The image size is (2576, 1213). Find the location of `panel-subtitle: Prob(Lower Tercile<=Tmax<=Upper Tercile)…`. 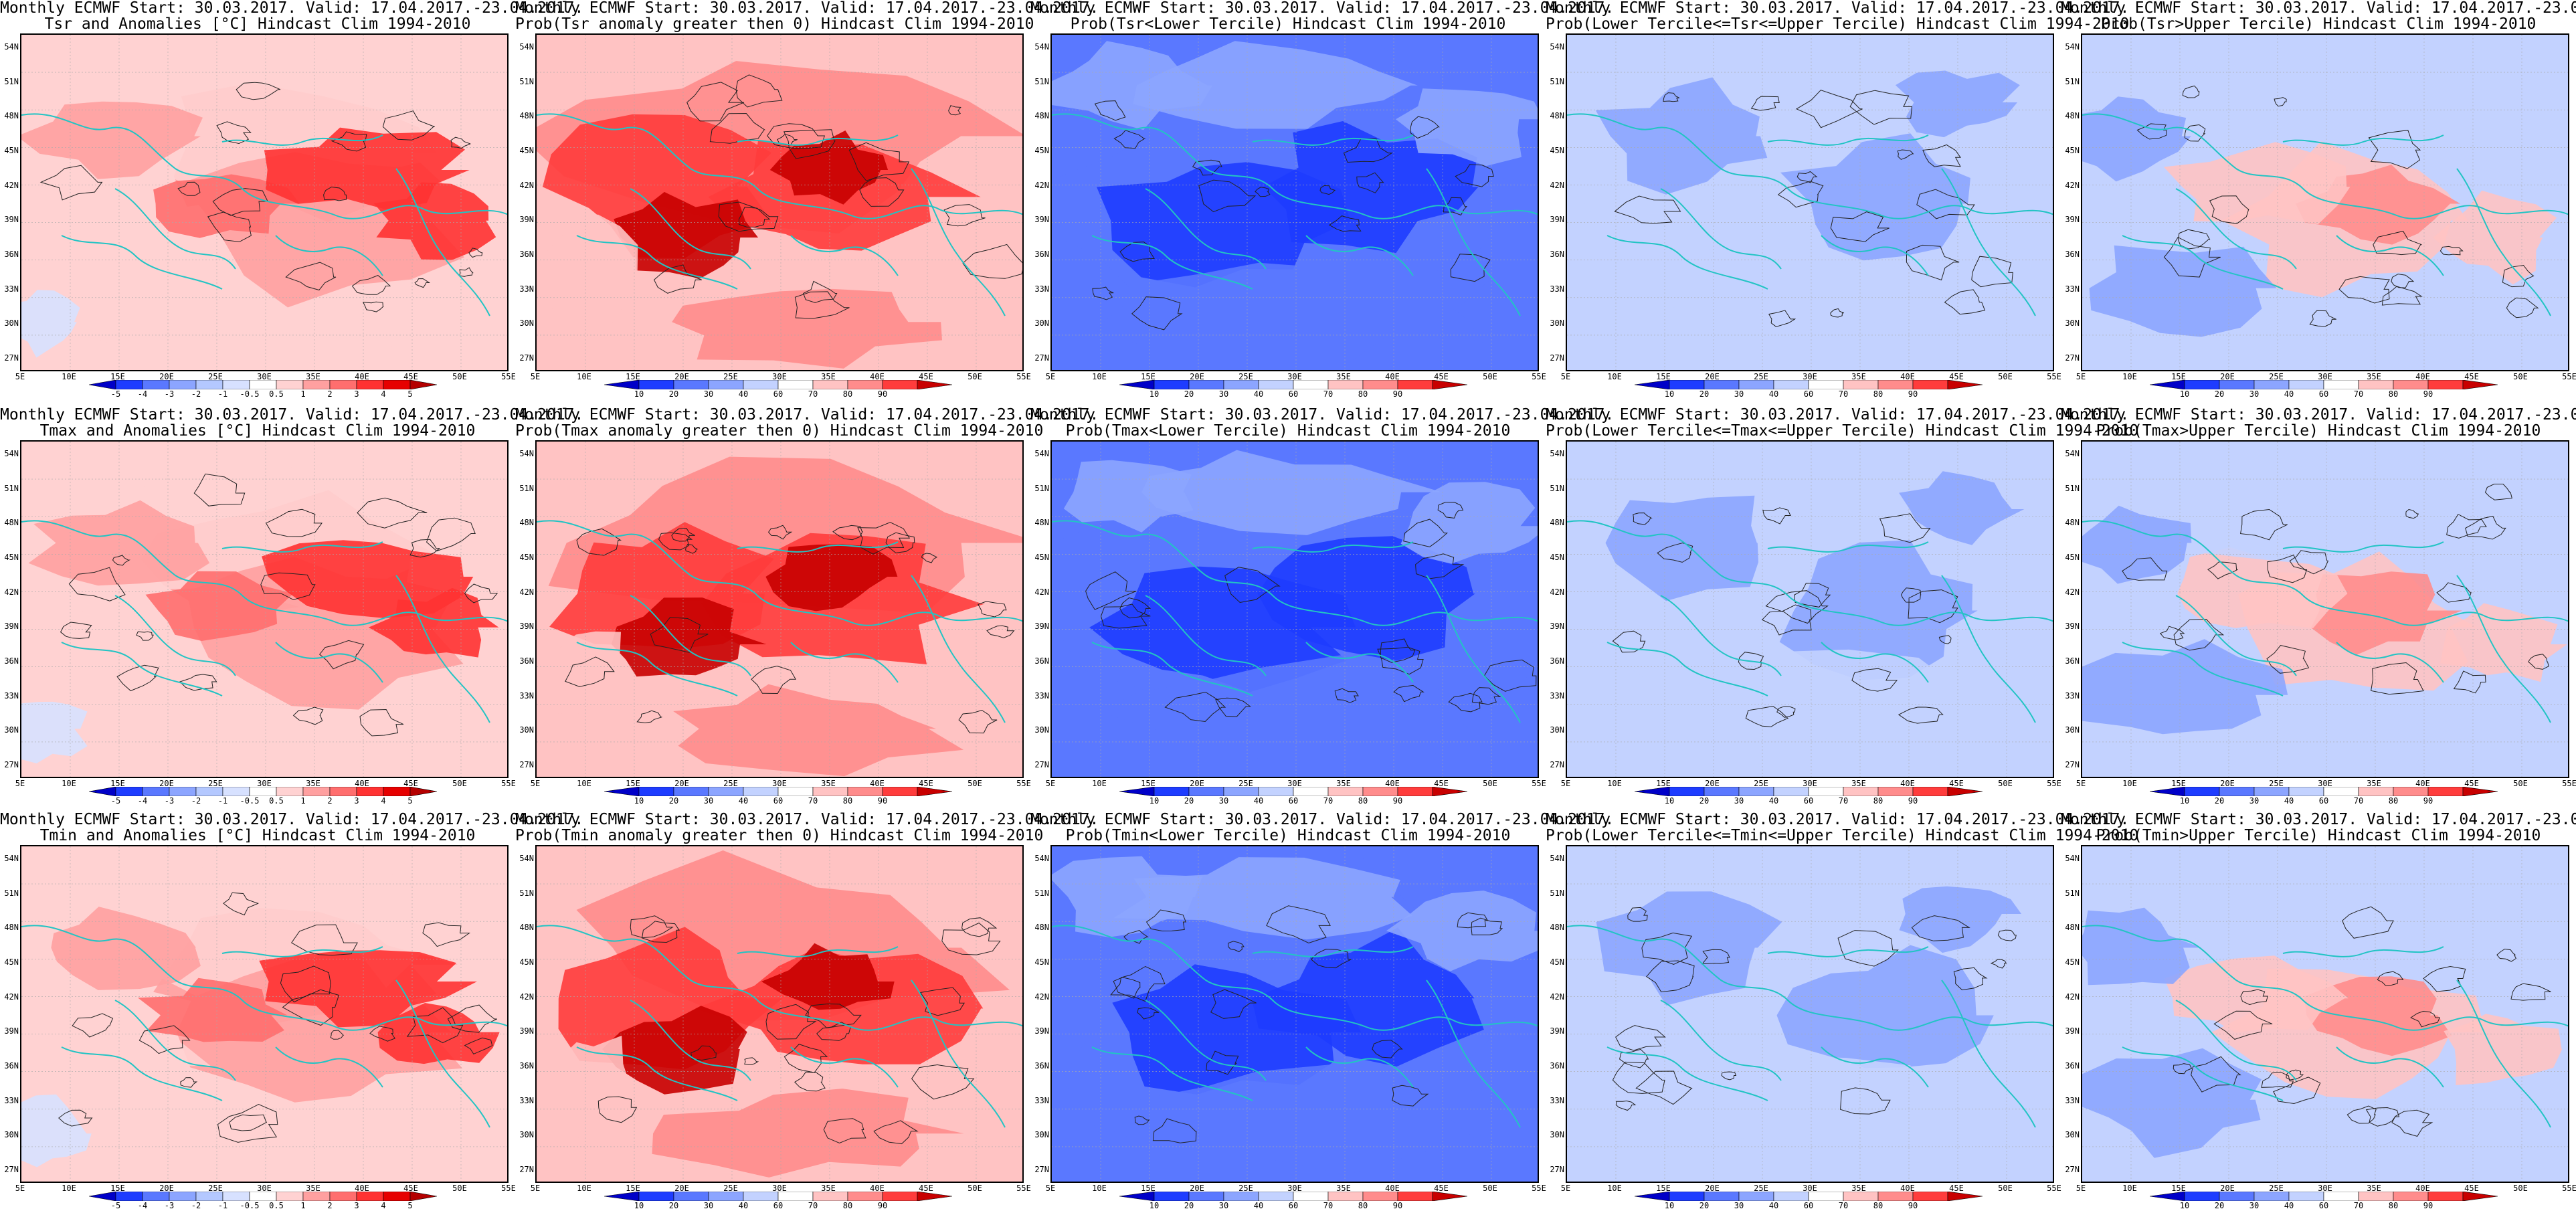

panel-subtitle: Prob(Lower Tercile<=Tmax<=Upper Tercile)… is located at coordinates (1842, 431).